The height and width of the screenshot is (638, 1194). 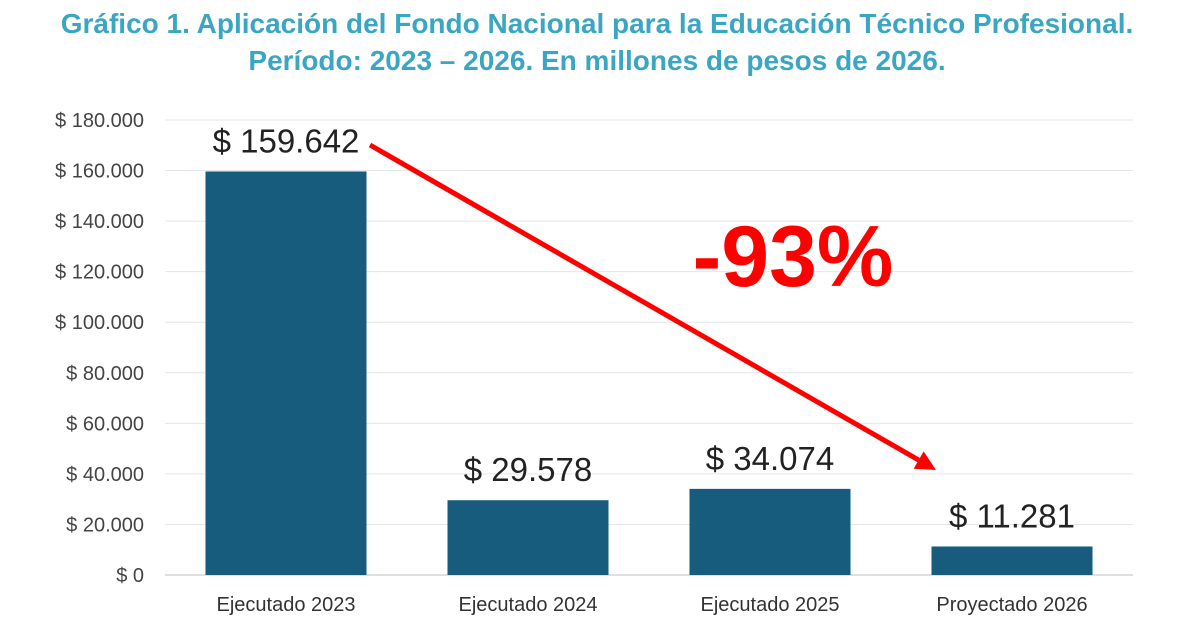 What do you see at coordinates (769, 605) in the screenshot?
I see `x-category-label: Ejecutado 2025` at bounding box center [769, 605].